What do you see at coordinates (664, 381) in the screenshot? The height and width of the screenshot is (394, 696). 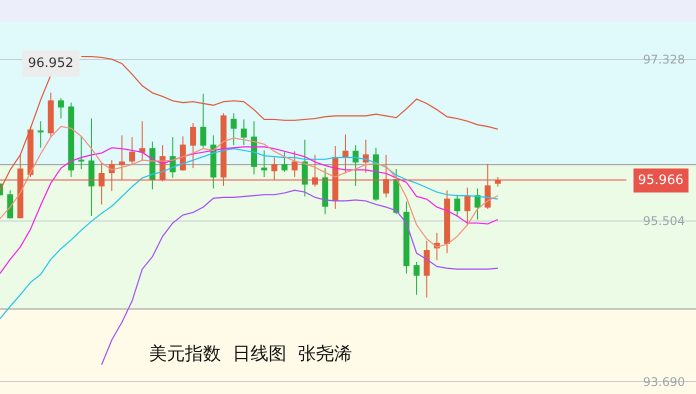 I see `y-tick-label: 93.690` at bounding box center [664, 381].